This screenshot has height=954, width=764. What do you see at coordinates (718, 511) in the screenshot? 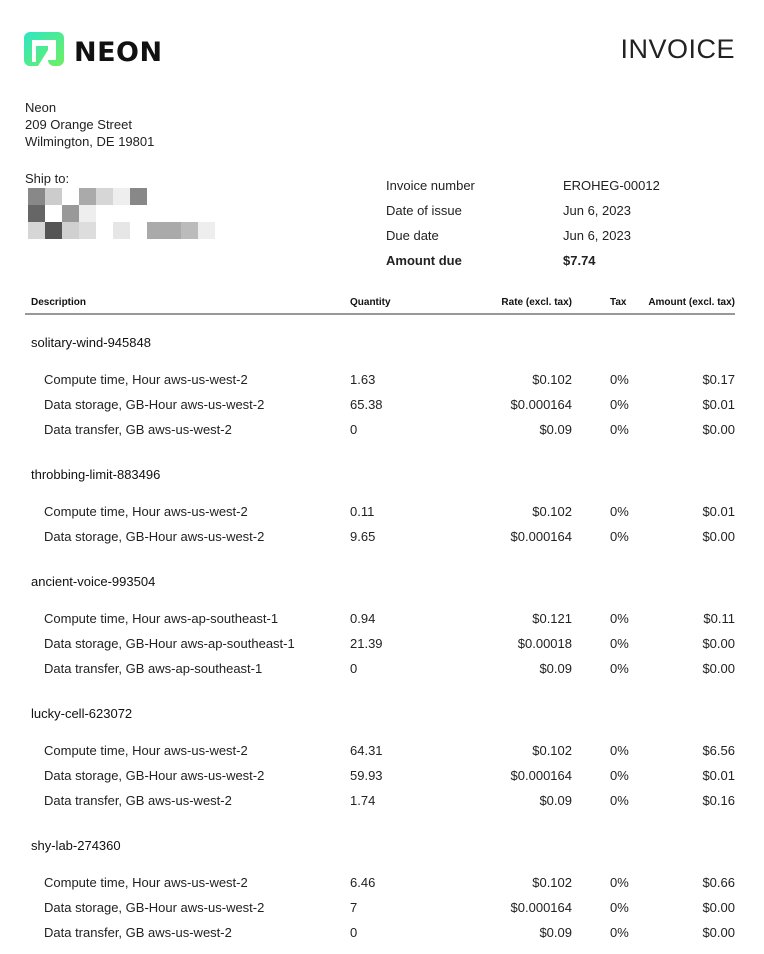
I see `item-amount: $0.01` at bounding box center [718, 511].